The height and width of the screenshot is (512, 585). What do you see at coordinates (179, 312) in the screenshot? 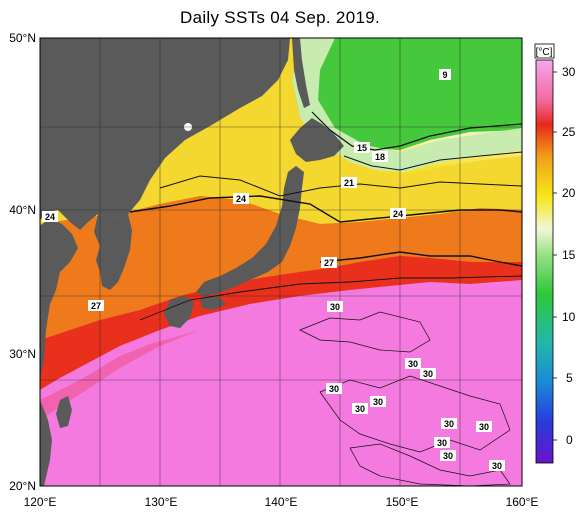
I see `kyushu-island` at bounding box center [179, 312].